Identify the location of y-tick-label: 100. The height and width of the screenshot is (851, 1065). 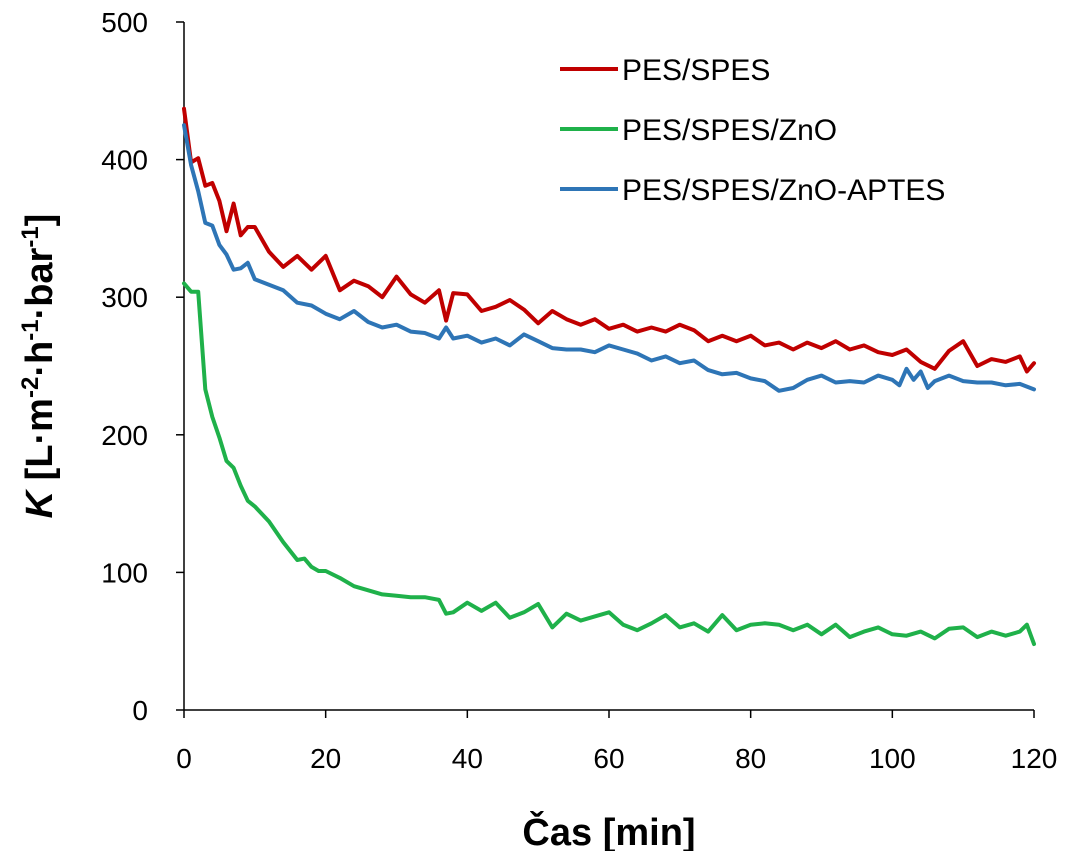
(124, 572).